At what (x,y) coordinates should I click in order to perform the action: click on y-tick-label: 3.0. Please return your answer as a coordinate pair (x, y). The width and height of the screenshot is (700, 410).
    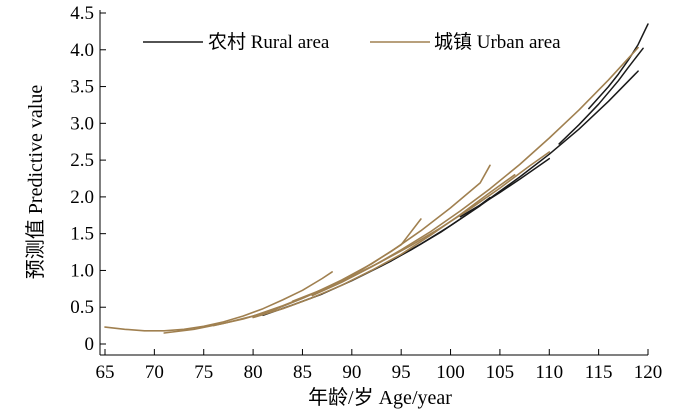
    Looking at the image, I should click on (82, 123).